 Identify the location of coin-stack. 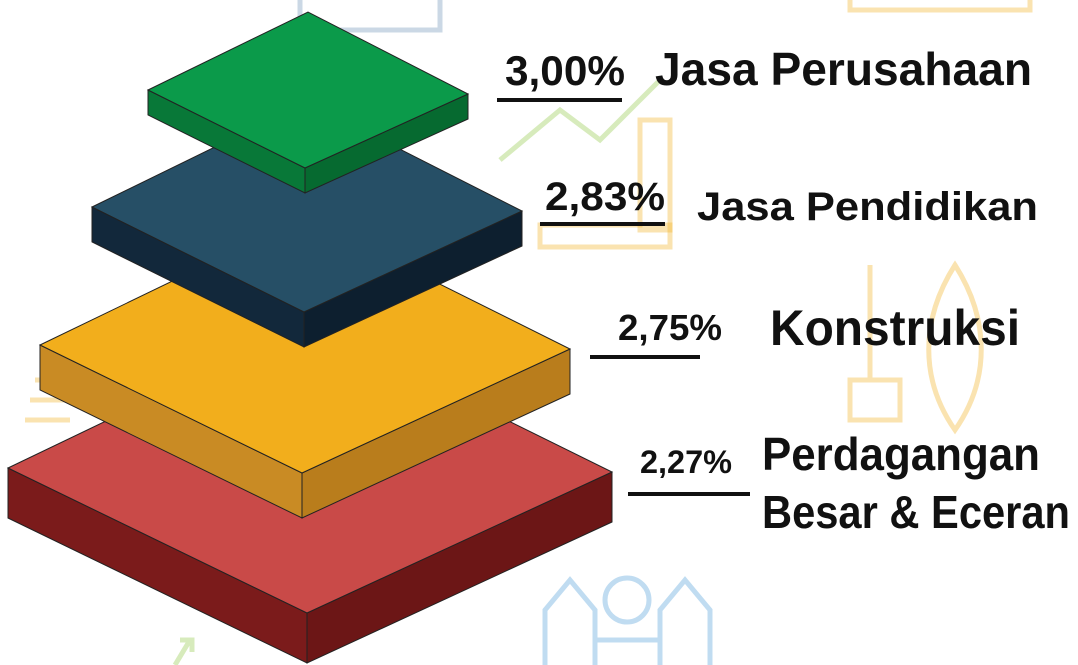
(655, 175).